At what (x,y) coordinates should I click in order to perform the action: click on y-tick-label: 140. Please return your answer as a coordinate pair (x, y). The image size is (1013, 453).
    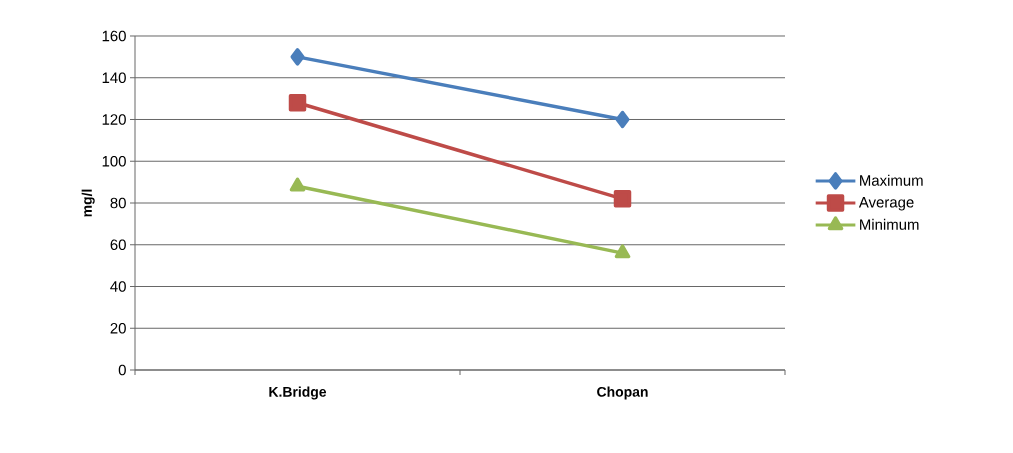
    Looking at the image, I should click on (114, 78).